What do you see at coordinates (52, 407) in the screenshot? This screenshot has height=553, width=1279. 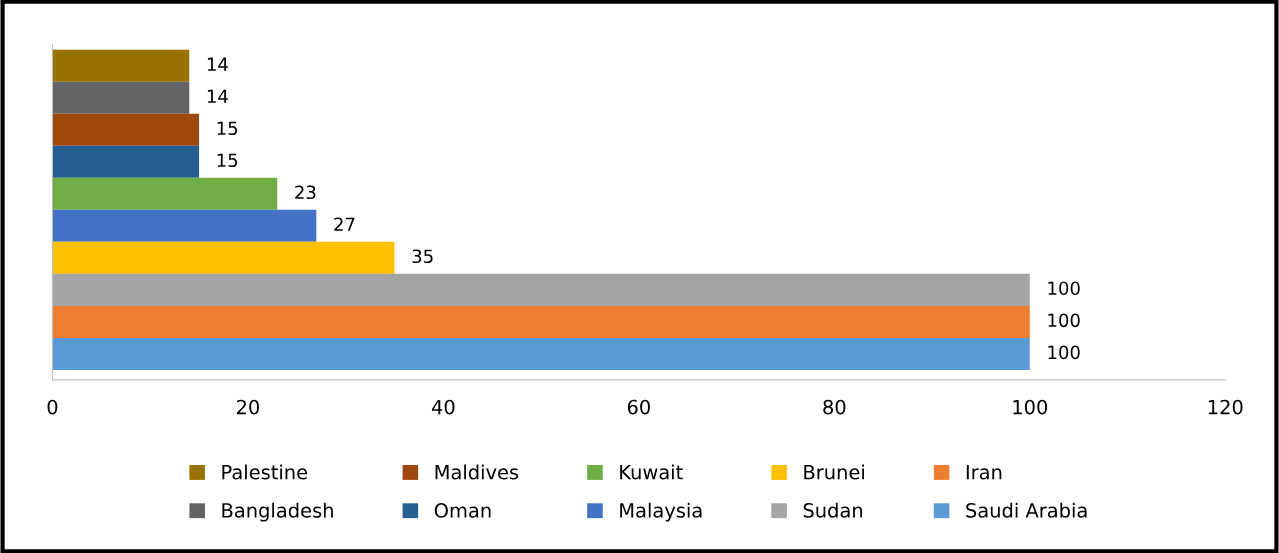 I see `x-tick-label: 0` at bounding box center [52, 407].